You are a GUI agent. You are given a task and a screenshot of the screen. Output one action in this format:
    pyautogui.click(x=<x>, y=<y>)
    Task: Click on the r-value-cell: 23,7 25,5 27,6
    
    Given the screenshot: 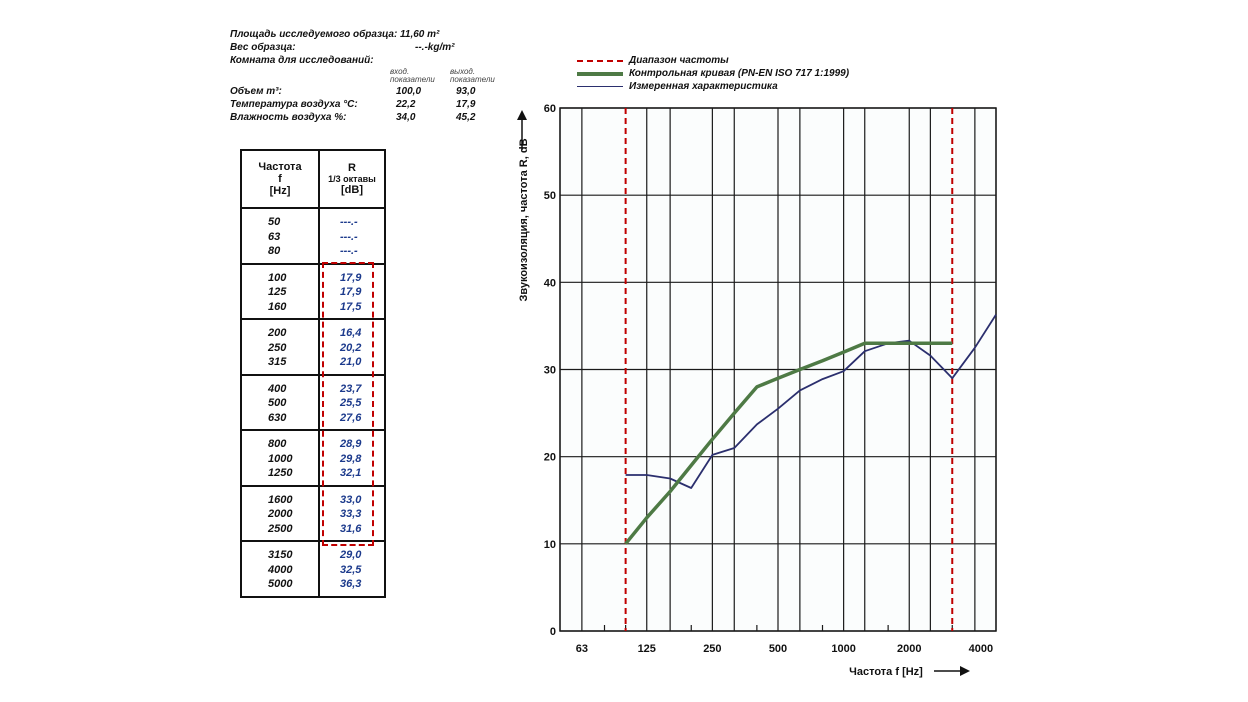 What is the action you would take?
    pyautogui.click(x=352, y=402)
    